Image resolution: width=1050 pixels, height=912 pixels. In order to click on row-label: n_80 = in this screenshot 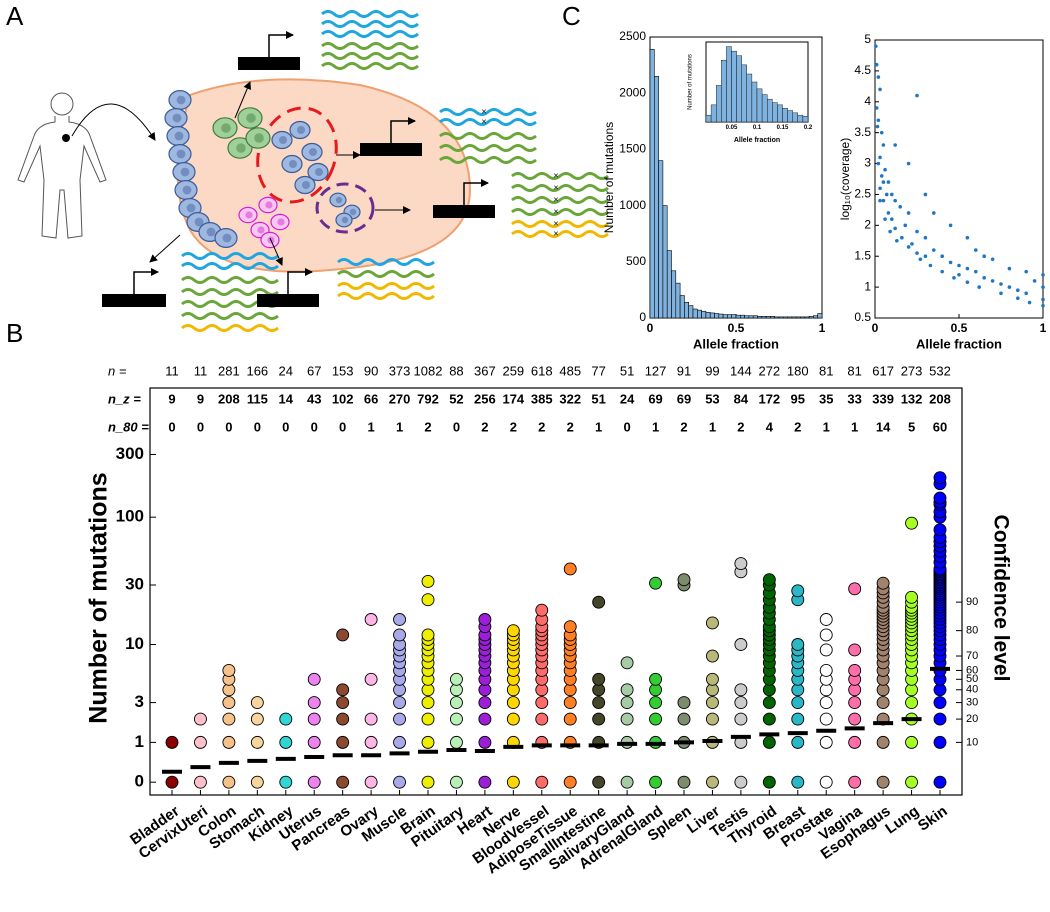, I will do `click(128, 426)`.